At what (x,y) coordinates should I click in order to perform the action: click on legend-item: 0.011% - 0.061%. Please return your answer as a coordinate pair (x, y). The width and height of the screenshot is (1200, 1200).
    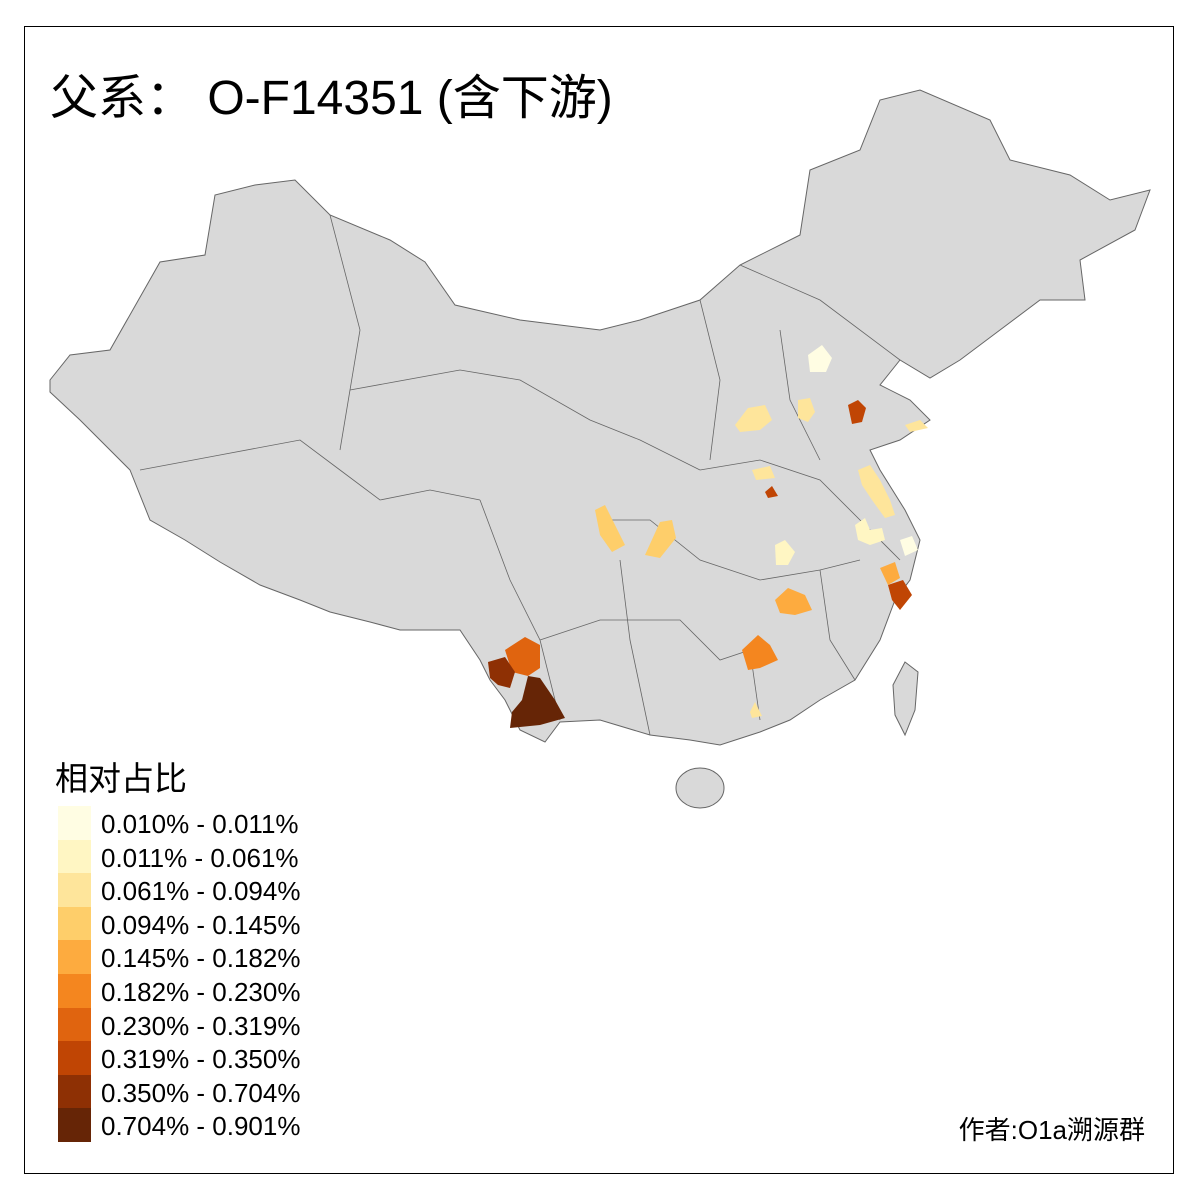
    Looking at the image, I should click on (208, 856).